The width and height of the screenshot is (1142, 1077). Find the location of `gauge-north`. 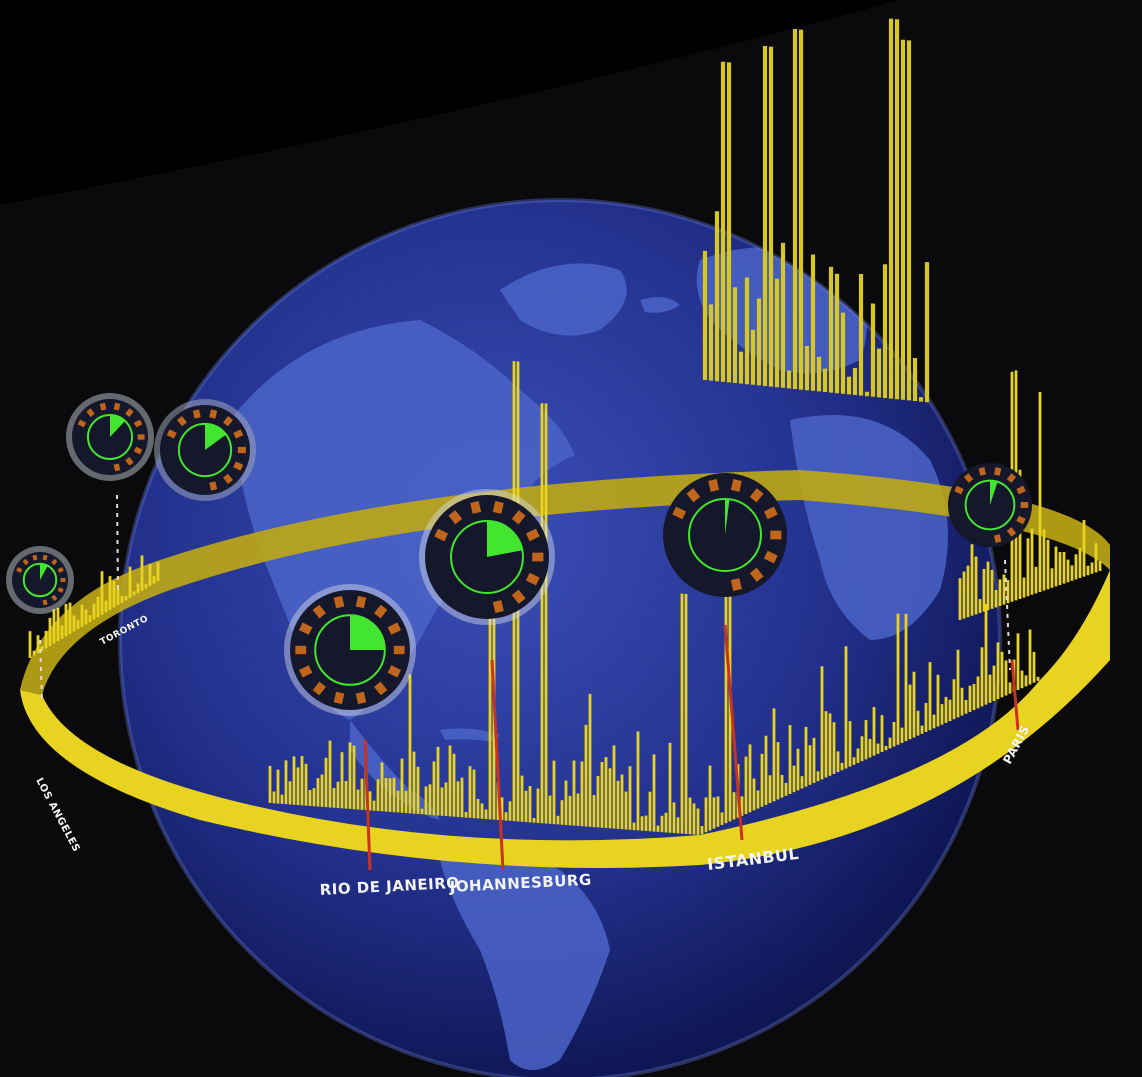

gauge-north is located at coordinates (205, 450).